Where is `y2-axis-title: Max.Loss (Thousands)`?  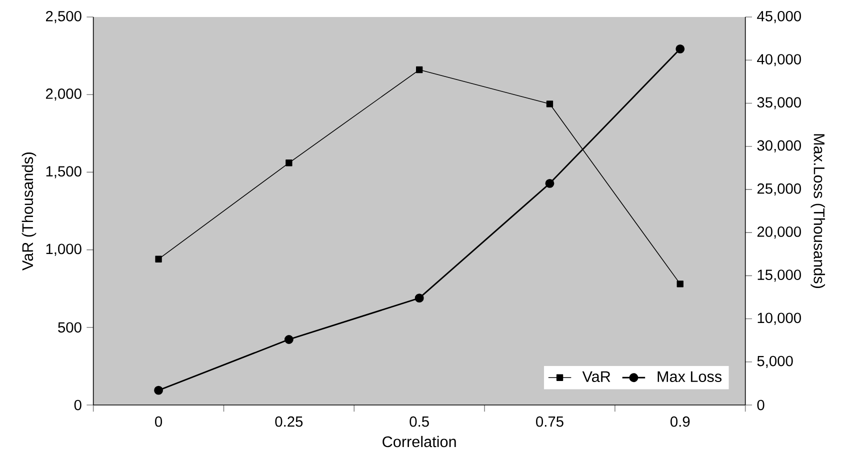
y2-axis-title: Max.Loss (Thousands) is located at coordinates (818, 211).